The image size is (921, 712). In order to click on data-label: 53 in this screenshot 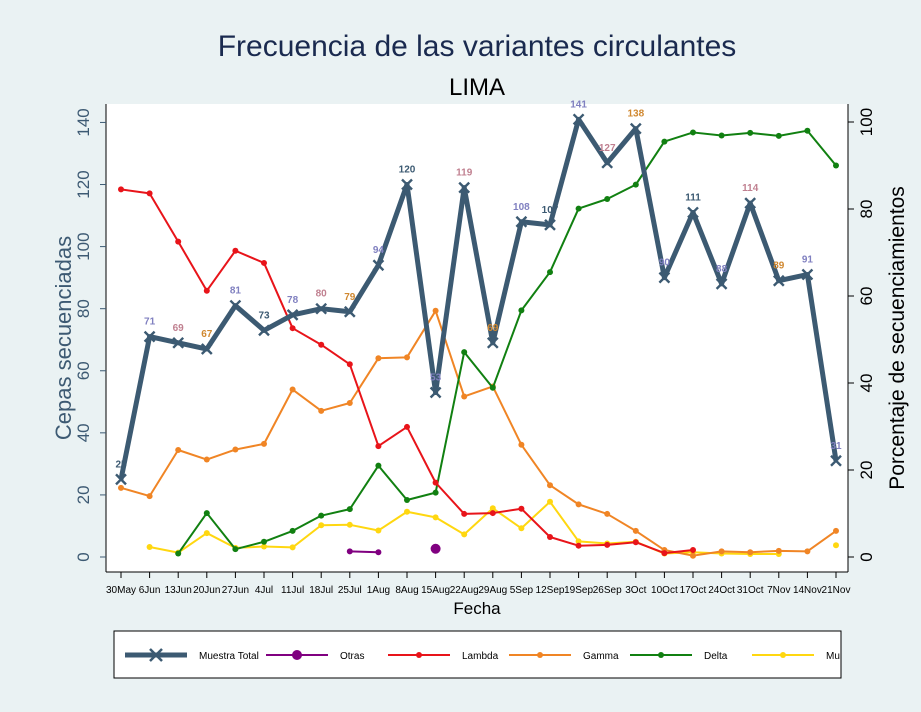, I will do `click(436, 377)`.